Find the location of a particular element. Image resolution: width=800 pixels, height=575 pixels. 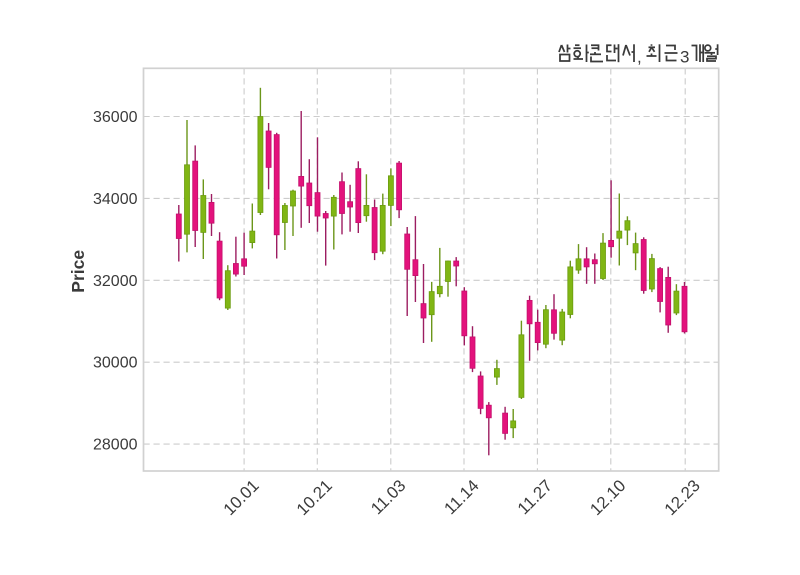

svg-text: 3 is located at coordinates (684, 56).